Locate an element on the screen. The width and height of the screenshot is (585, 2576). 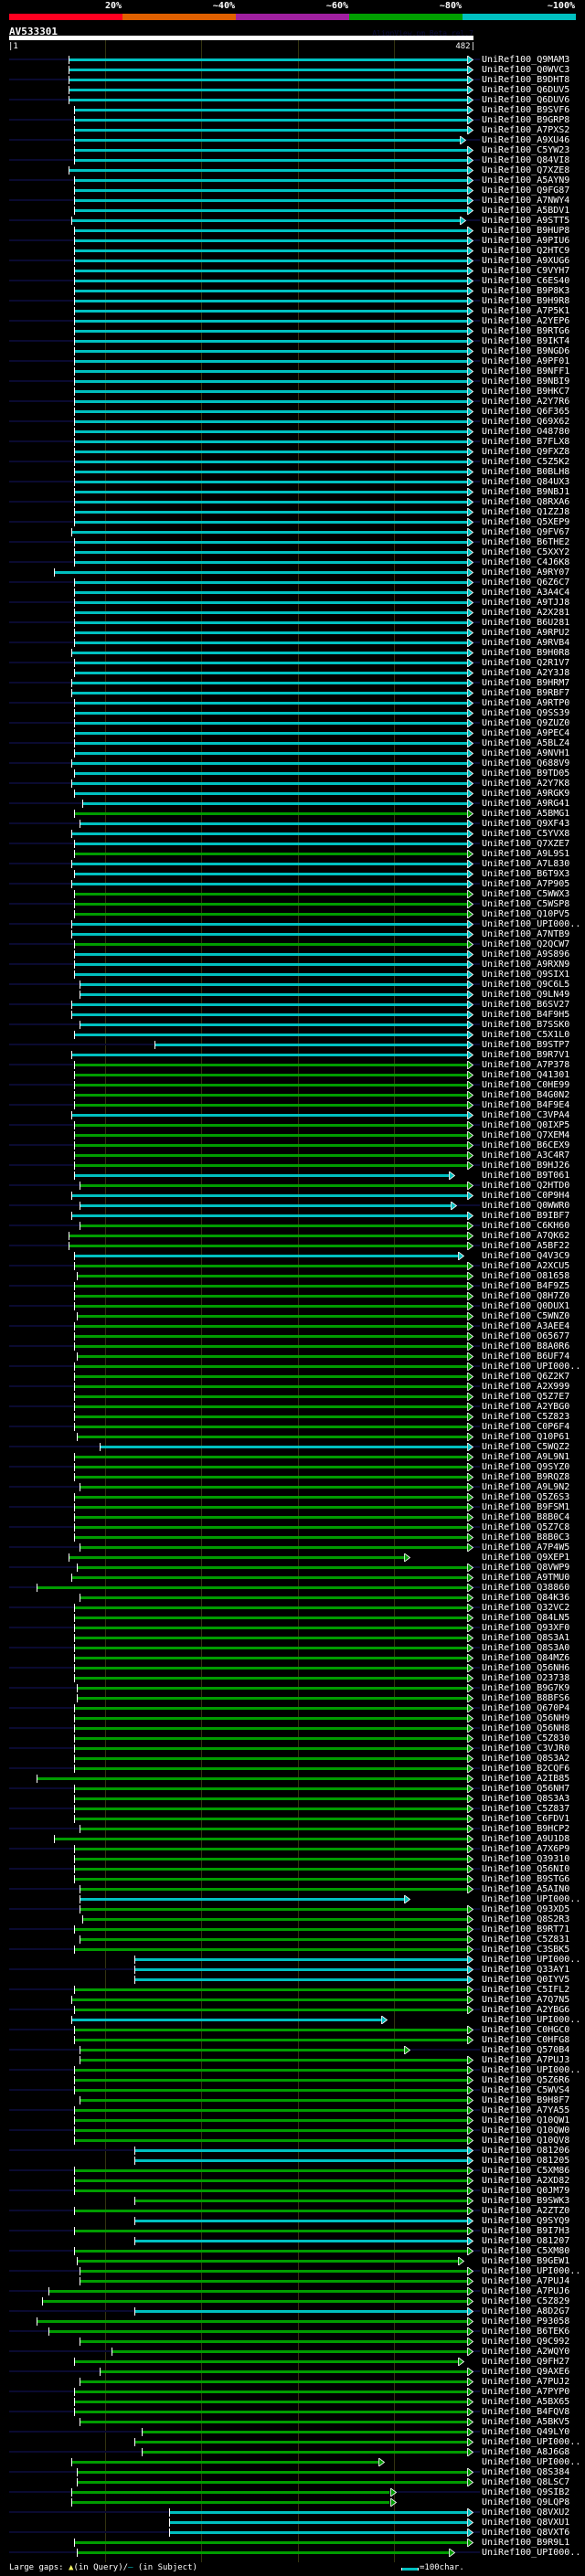
hit-label: UniRef100_Q0WWR0 is located at coordinates (526, 1206).